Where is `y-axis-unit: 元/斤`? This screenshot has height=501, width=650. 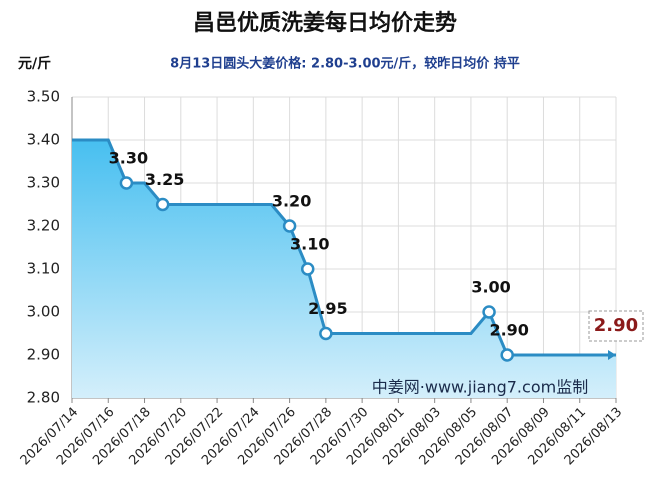
y-axis-unit: 元/斤 is located at coordinates (34, 63).